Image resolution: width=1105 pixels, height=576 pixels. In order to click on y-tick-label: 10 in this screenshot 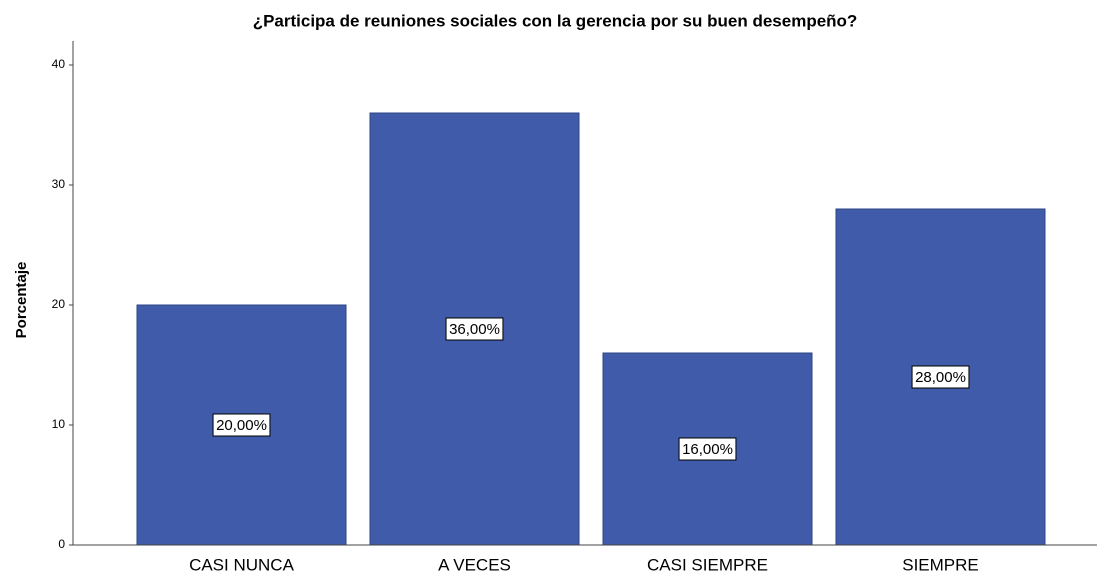, I will do `click(59, 424)`.